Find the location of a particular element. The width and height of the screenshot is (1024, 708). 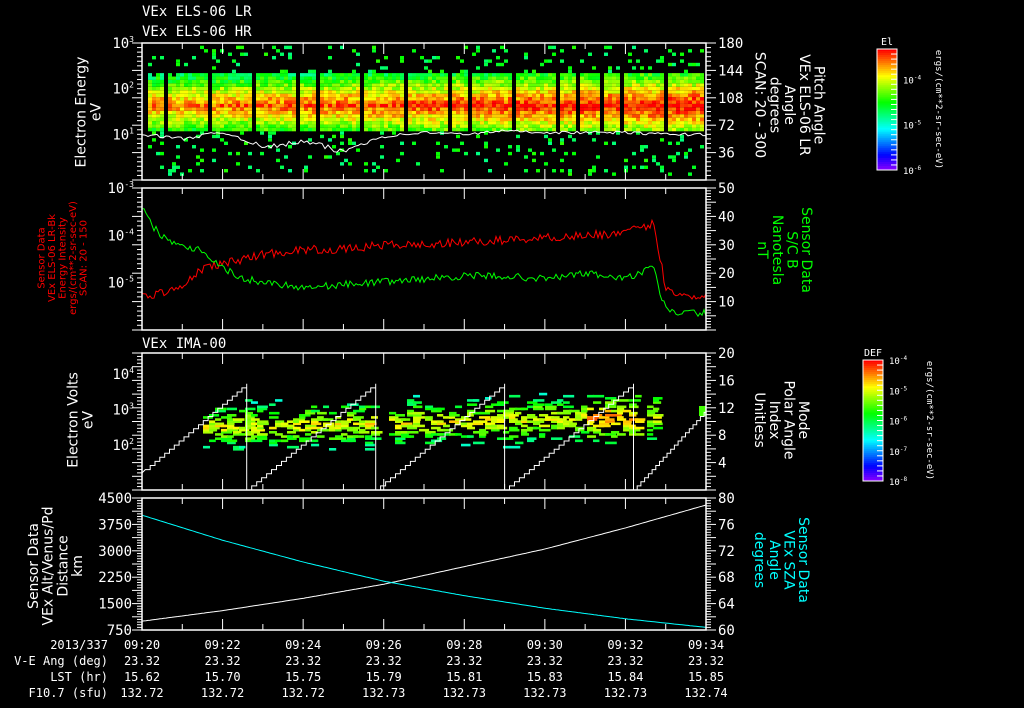

tick-base: 10 is located at coordinates (894, 362).